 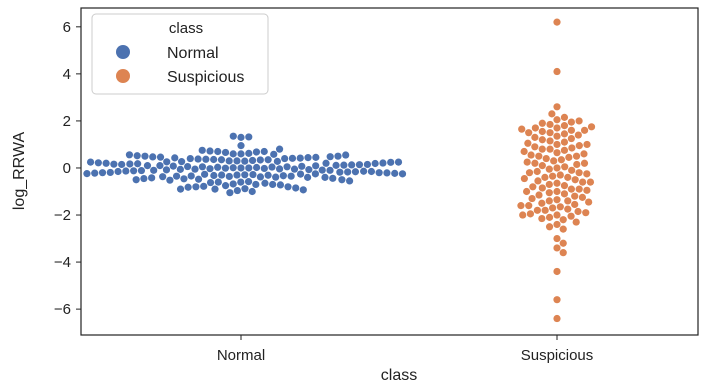 I want to click on legend-title: class, so click(x=186, y=28).